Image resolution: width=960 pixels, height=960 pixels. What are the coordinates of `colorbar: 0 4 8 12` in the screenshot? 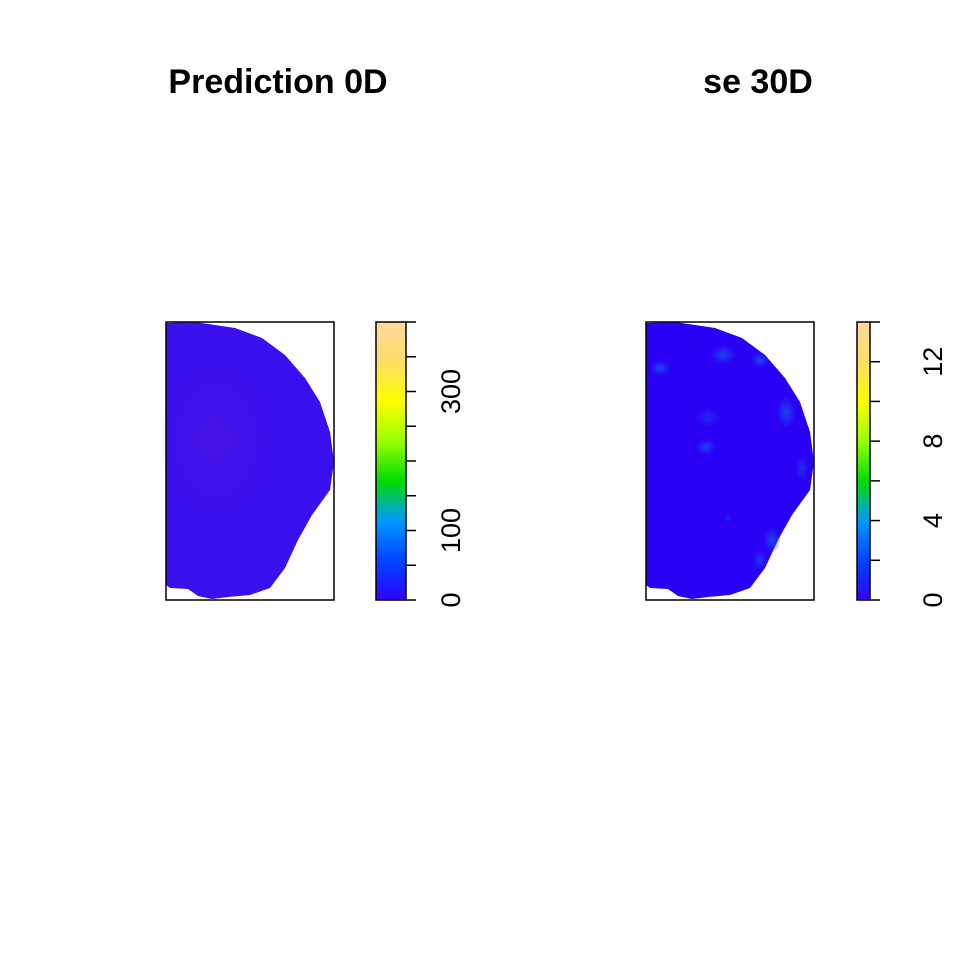 It's located at (902, 464).